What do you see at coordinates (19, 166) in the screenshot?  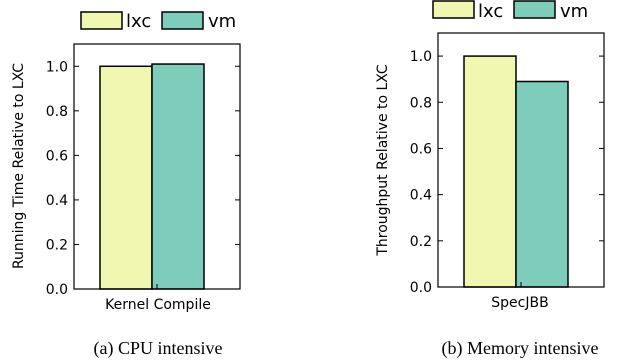 I see `y-axis-label: Running Time Relative to LXC` at bounding box center [19, 166].